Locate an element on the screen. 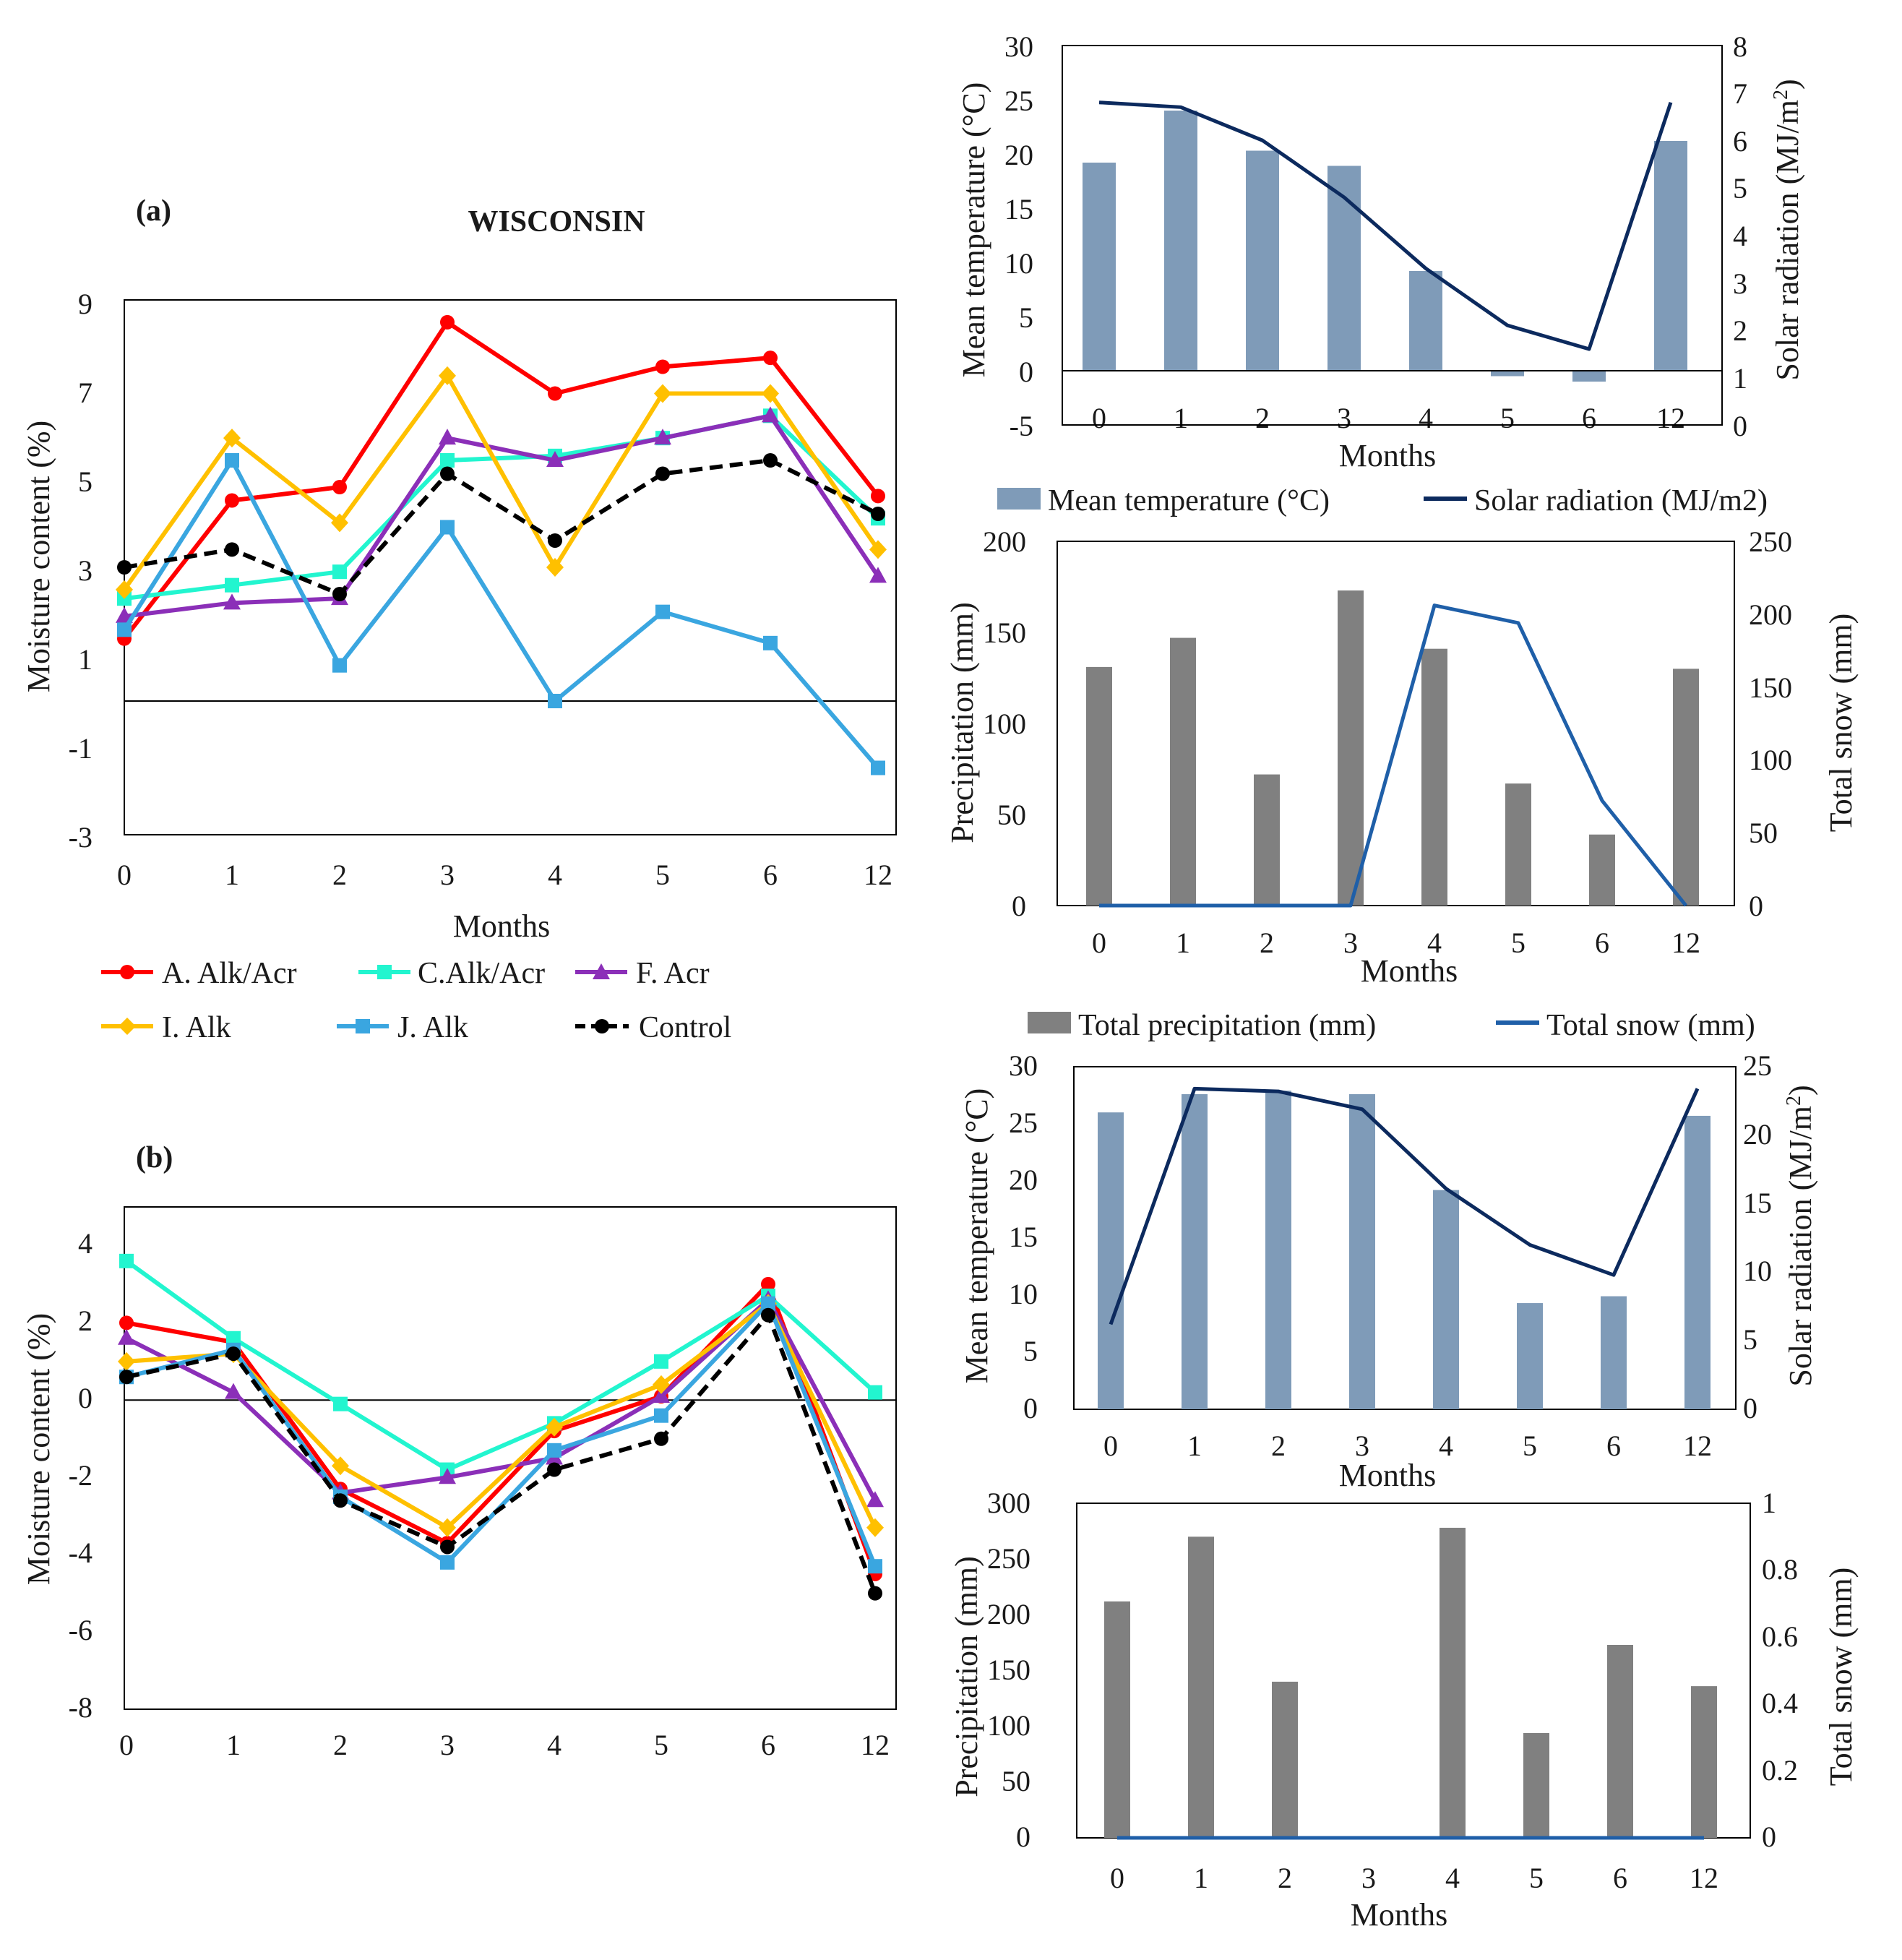 Image resolution: width=1902 pixels, height=1960 pixels. panel-d-x-tick: 12 is located at coordinates (1685, 943).